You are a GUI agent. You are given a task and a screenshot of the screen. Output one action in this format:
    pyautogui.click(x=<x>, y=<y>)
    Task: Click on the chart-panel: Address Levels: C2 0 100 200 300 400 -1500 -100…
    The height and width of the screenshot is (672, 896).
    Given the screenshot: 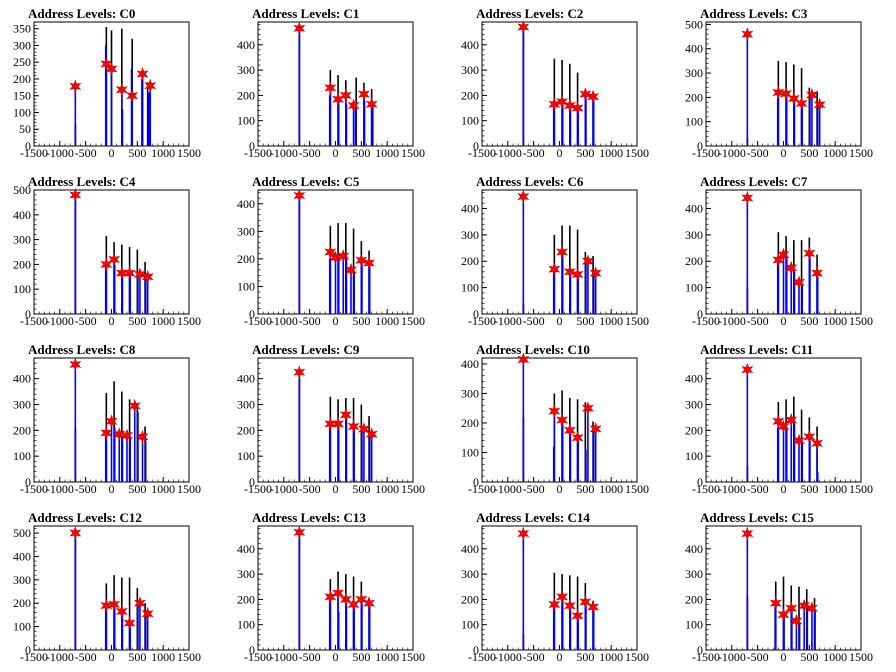 What is the action you would take?
    pyautogui.click(x=560, y=84)
    